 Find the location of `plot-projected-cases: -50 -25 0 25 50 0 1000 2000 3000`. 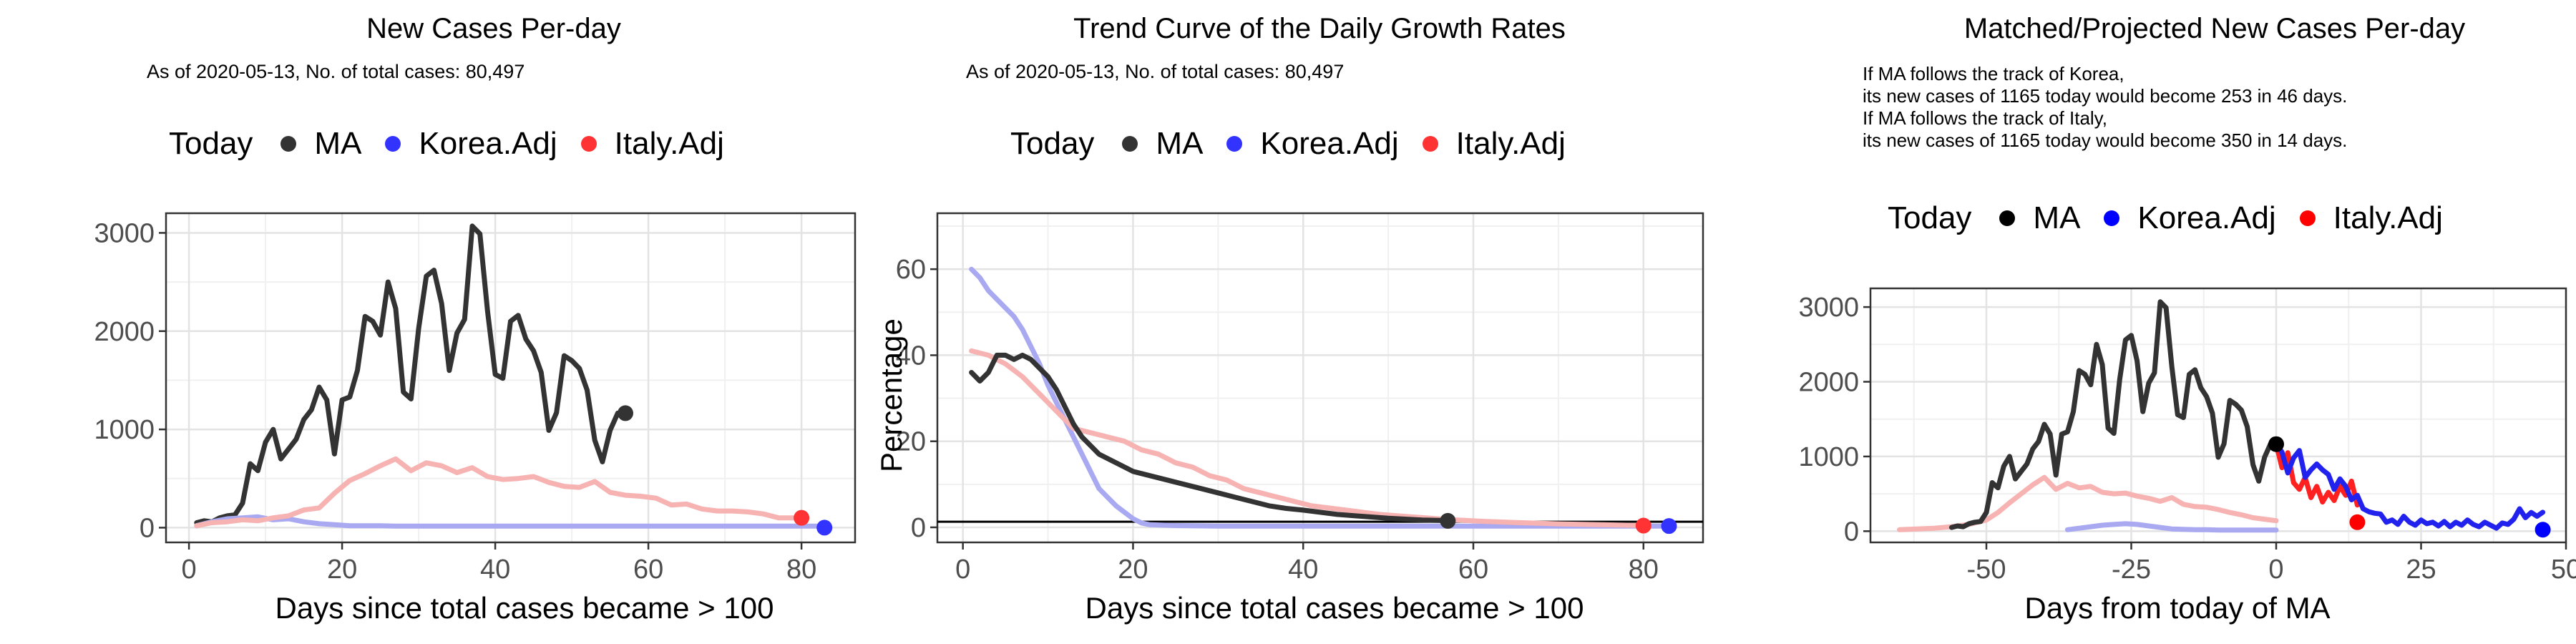

plot-projected-cases: -50 -25 0 25 50 0 1000 2000 3000 is located at coordinates (2187, 436).